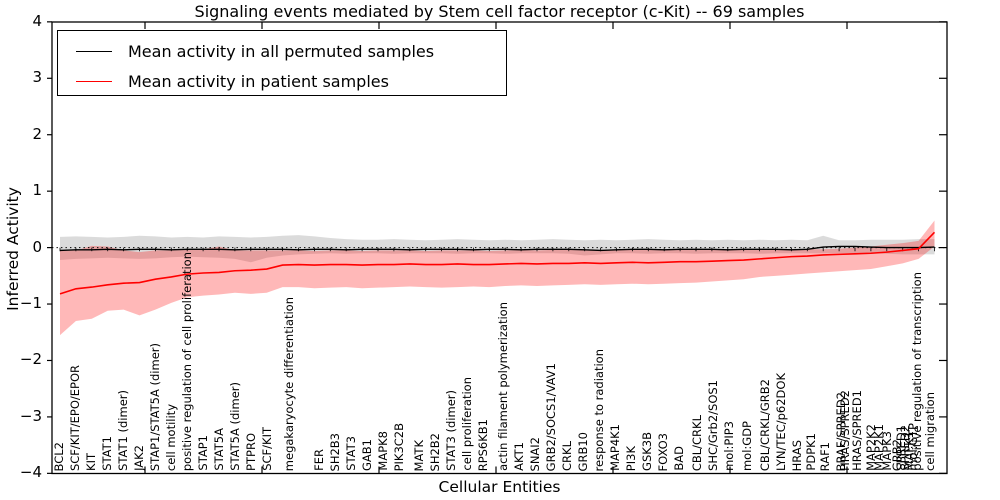  I want to click on y-tick-label: −1, so click(30, 303).